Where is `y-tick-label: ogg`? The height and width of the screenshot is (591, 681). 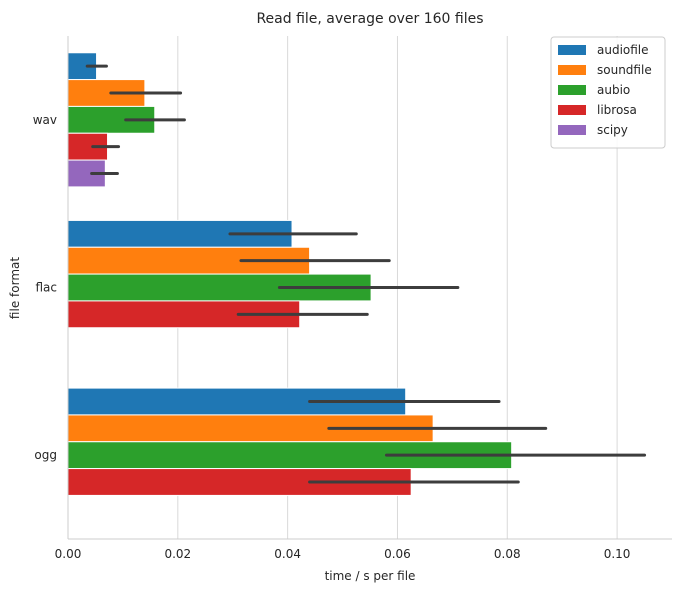 y-tick-label: ogg is located at coordinates (45, 455).